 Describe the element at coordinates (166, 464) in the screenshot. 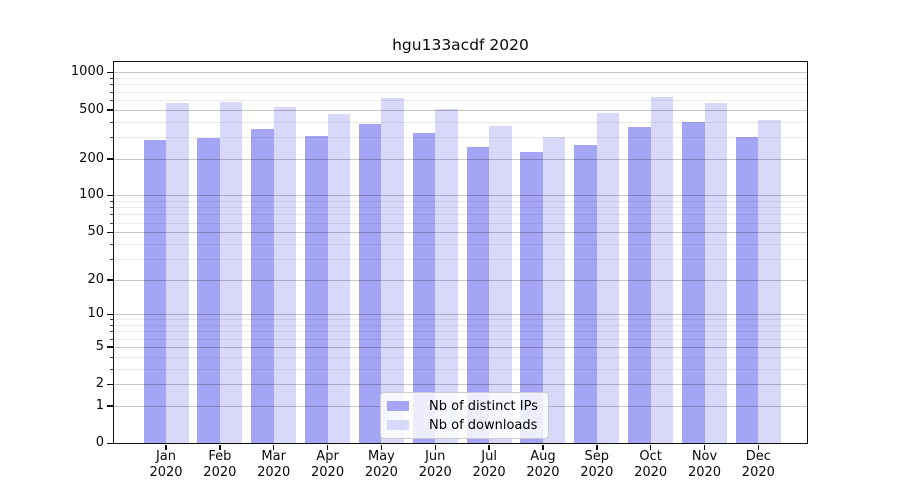

I see `x-tick-label-jan: Jan 2020` at that location.